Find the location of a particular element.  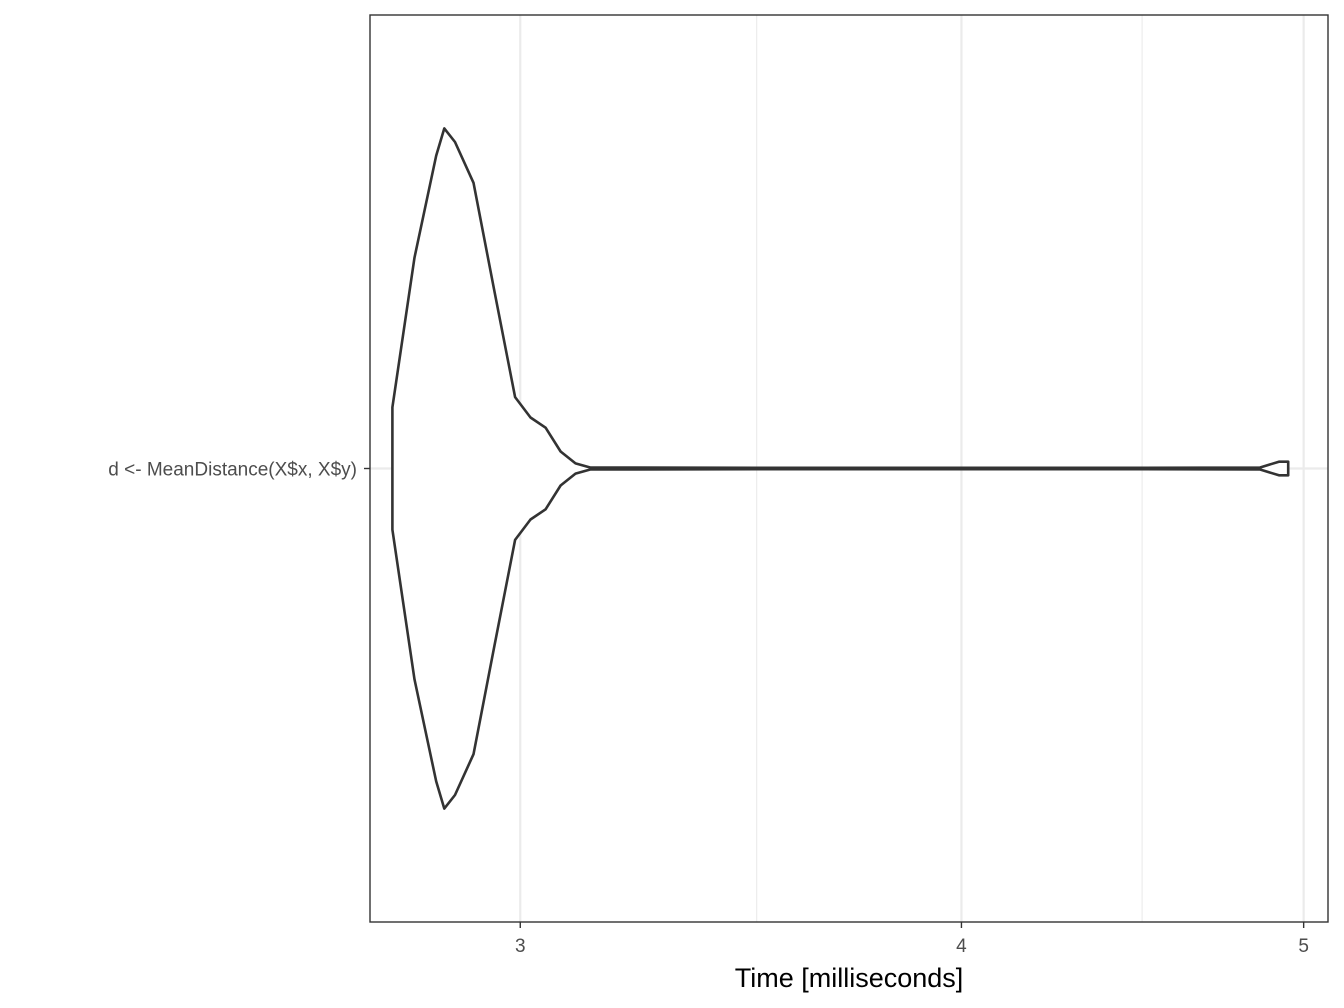

x-tick-label-1: 4 is located at coordinates (961, 946).